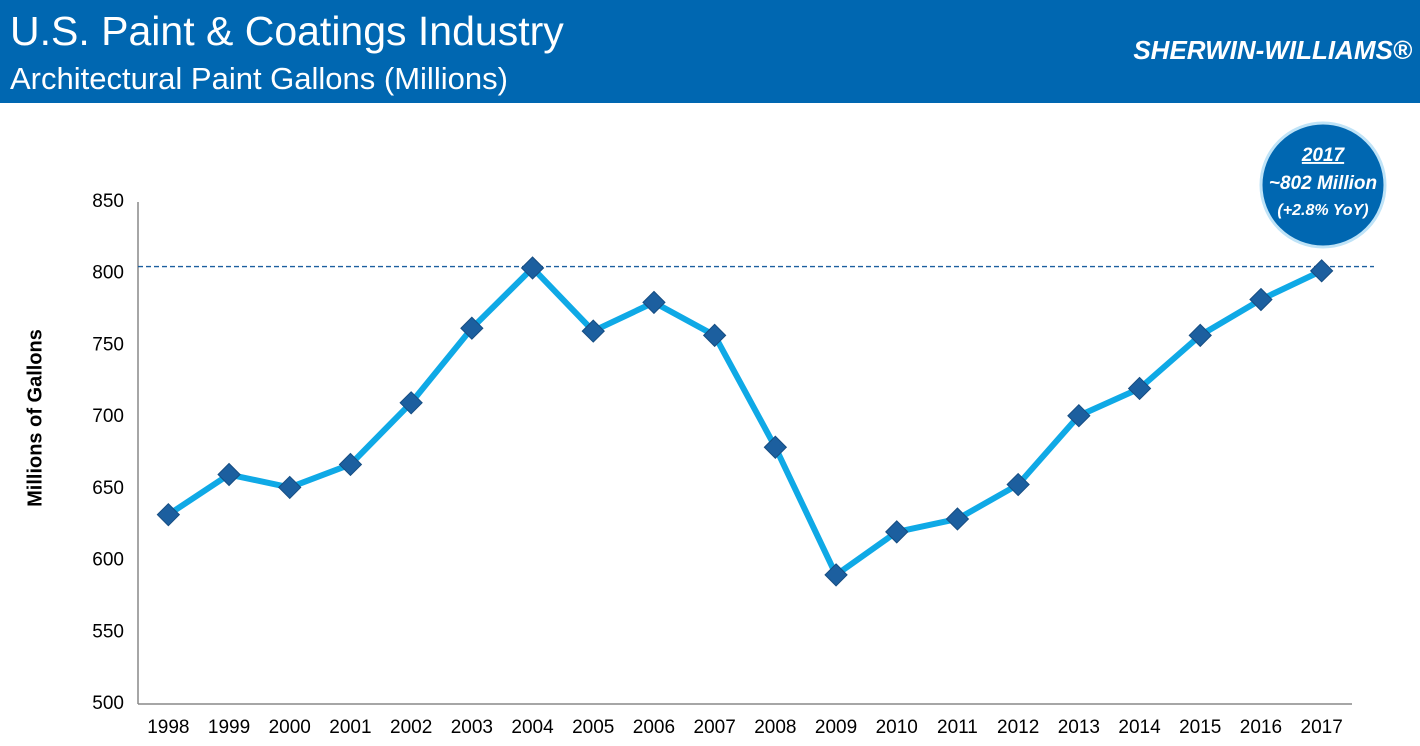 This screenshot has height=746, width=1420. Describe the element at coordinates (1139, 727) in the screenshot. I see `x-tick-label: 2014` at that location.